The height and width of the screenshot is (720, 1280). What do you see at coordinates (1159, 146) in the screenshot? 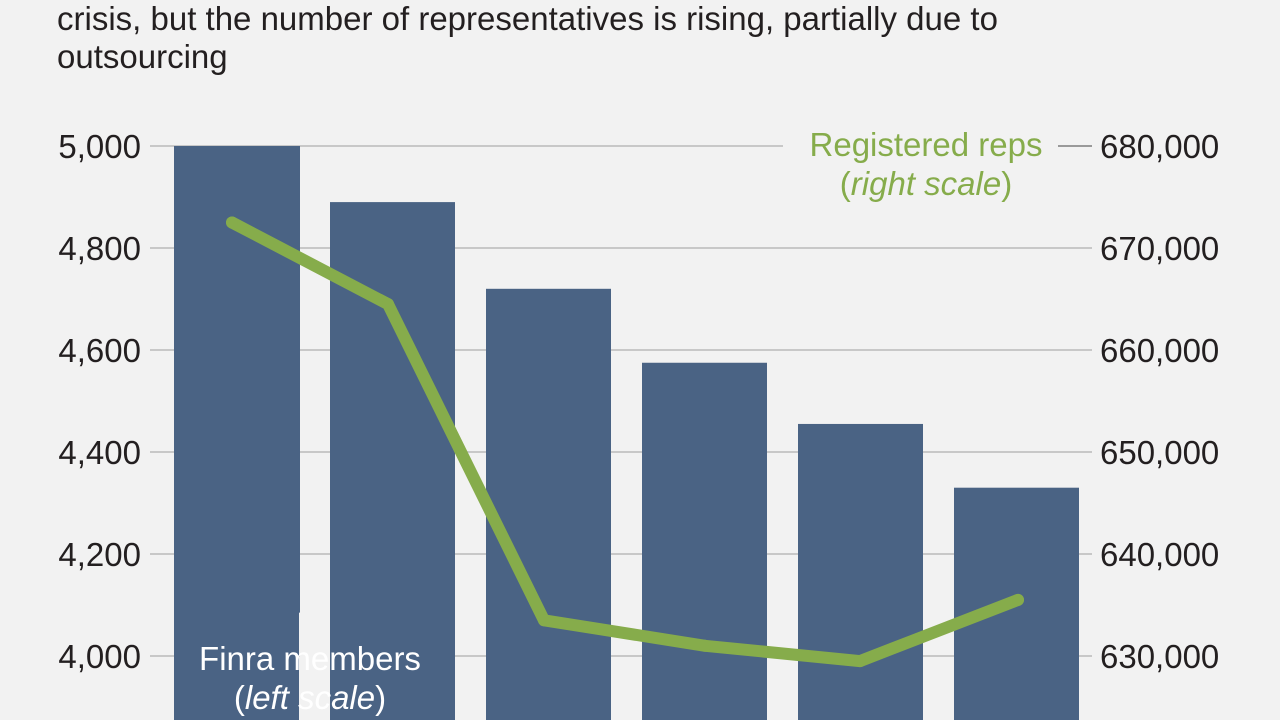
I see `right-tick-label: 680,000` at bounding box center [1159, 146].